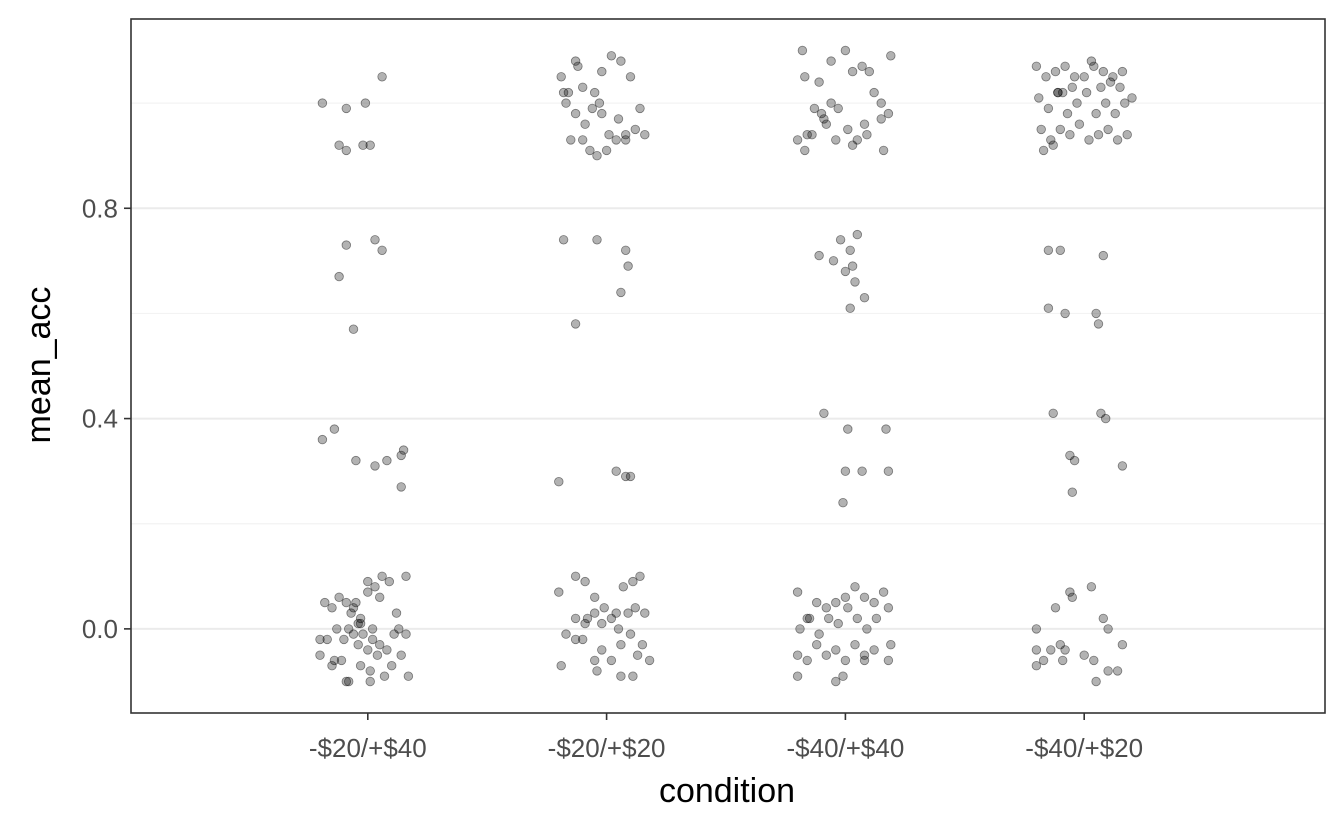 The width and height of the screenshot is (1344, 830). Describe the element at coordinates (1084, 748) in the screenshot. I see `x-tick-label: -$40/+$20` at that location.